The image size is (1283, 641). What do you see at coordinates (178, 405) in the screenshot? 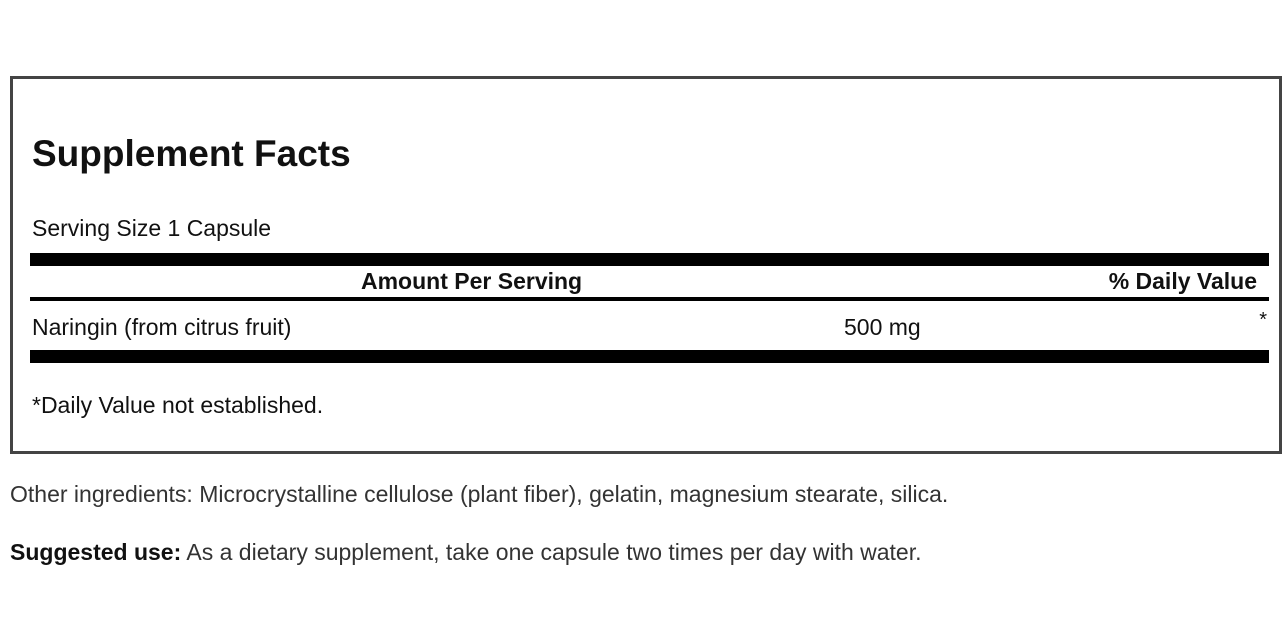
I see `footnote: *Daily Value not established.` at bounding box center [178, 405].